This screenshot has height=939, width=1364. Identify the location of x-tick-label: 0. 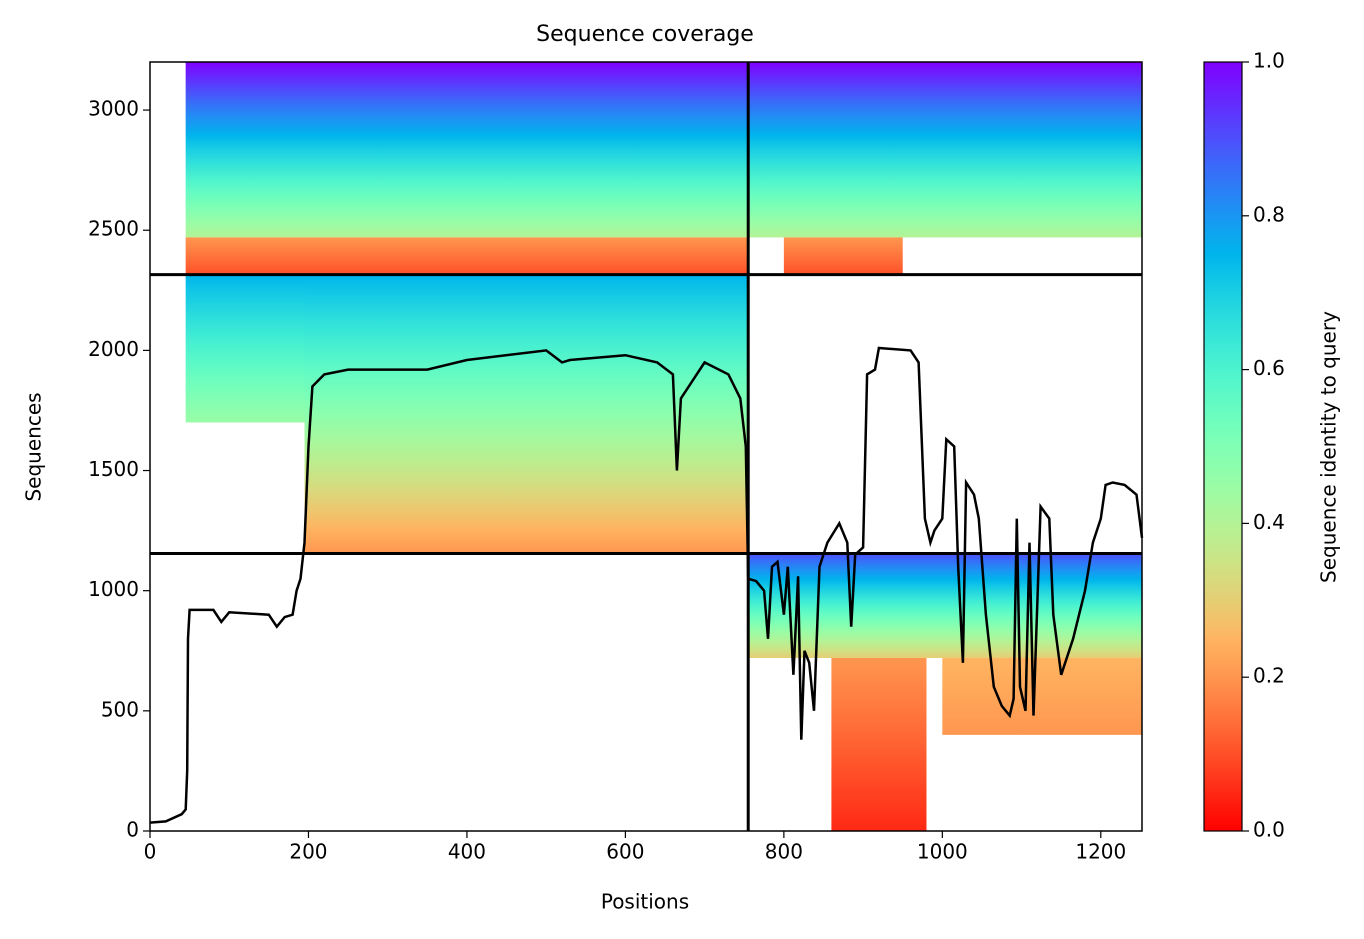
(150, 852).